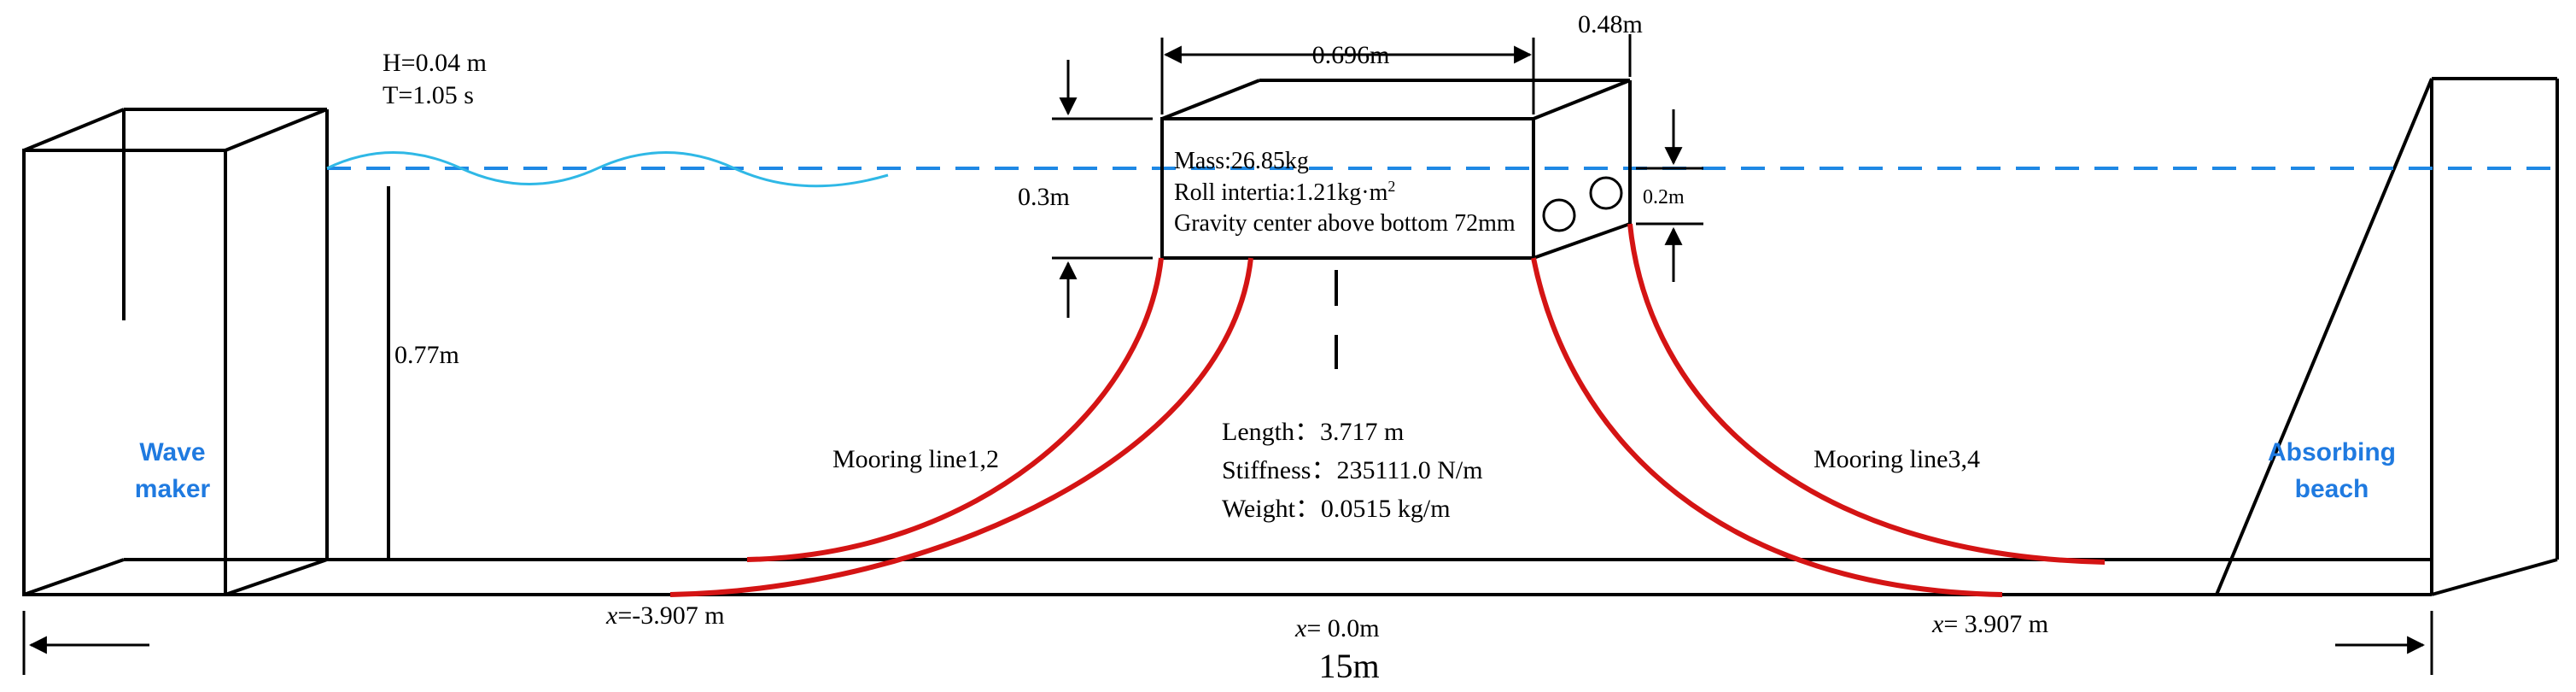  I want to click on body-height-dimension, so click(1102, 189).